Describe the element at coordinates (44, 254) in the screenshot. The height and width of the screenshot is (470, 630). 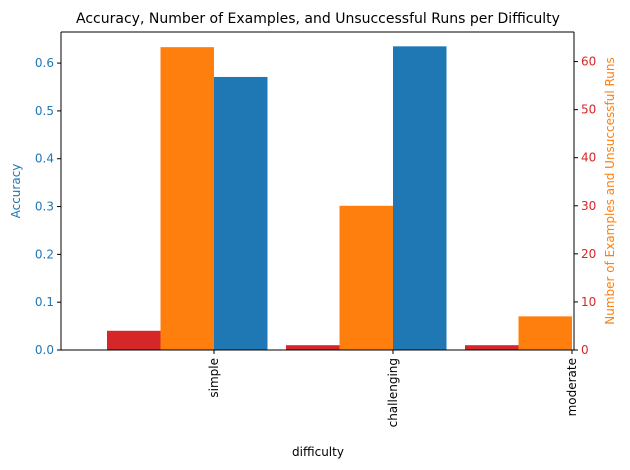
I see `left-tick-label: 0.2` at that location.